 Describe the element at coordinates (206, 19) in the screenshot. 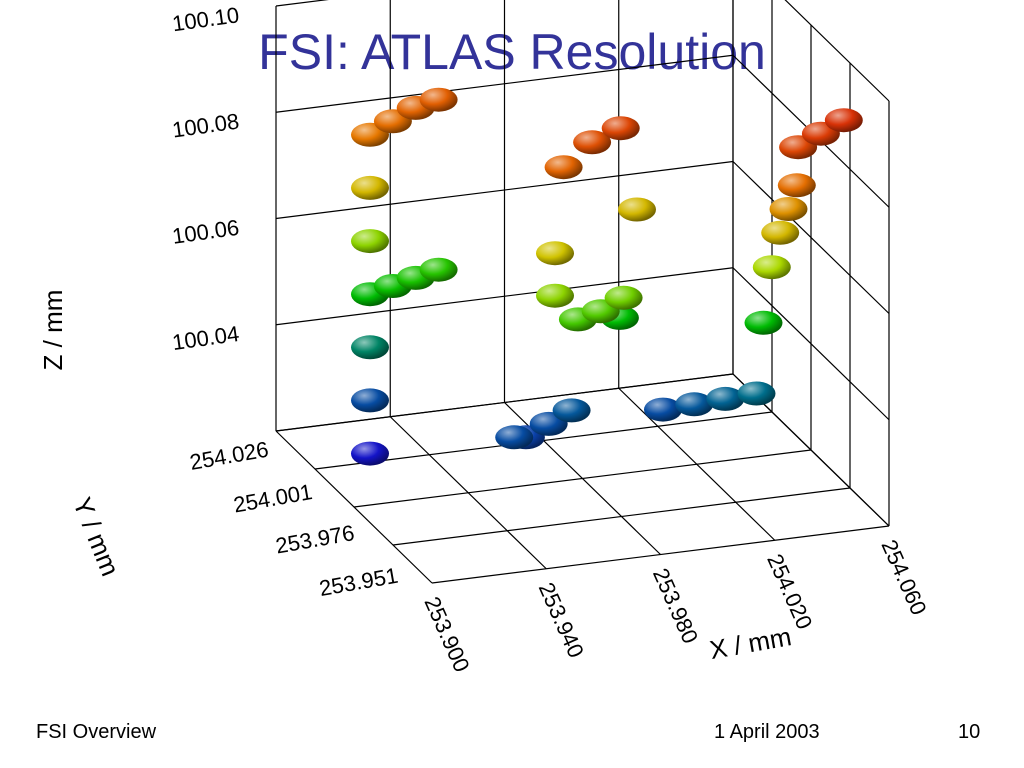

I see `z-tick-label: 100.10` at that location.